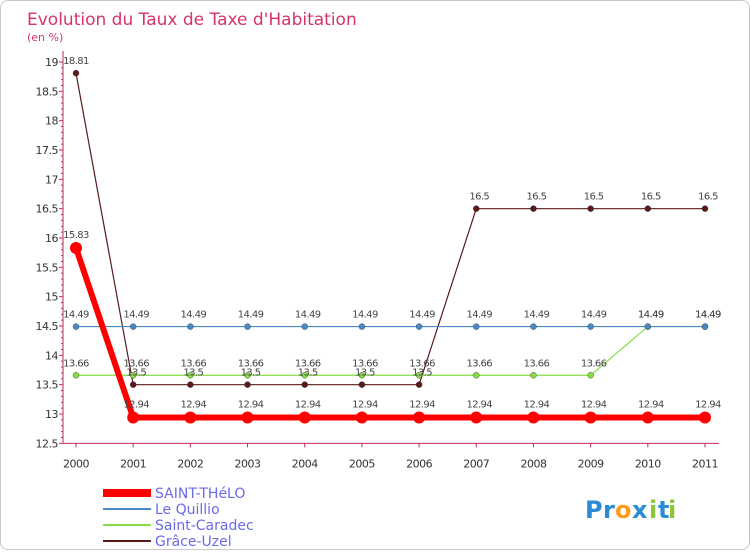  What do you see at coordinates (47, 267) in the screenshot?
I see `y-tick-label: 15.5` at bounding box center [47, 267].